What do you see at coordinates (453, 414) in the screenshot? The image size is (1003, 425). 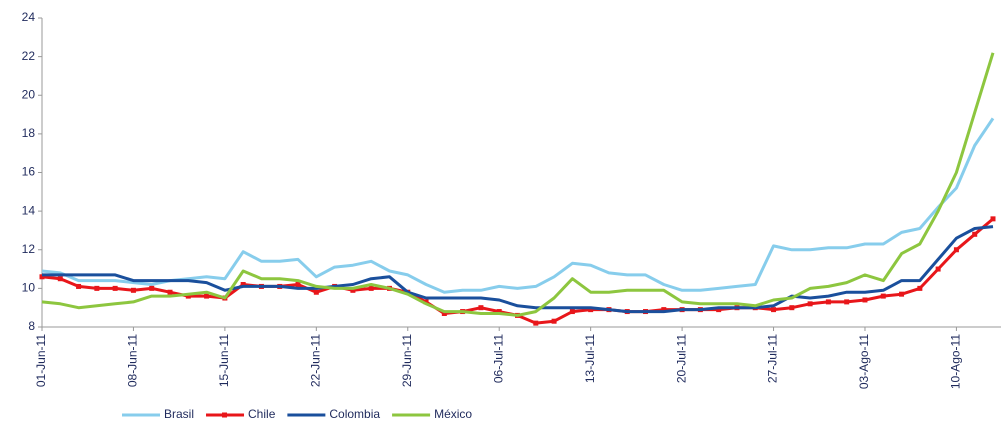 I see `legend-label: México` at bounding box center [453, 414].